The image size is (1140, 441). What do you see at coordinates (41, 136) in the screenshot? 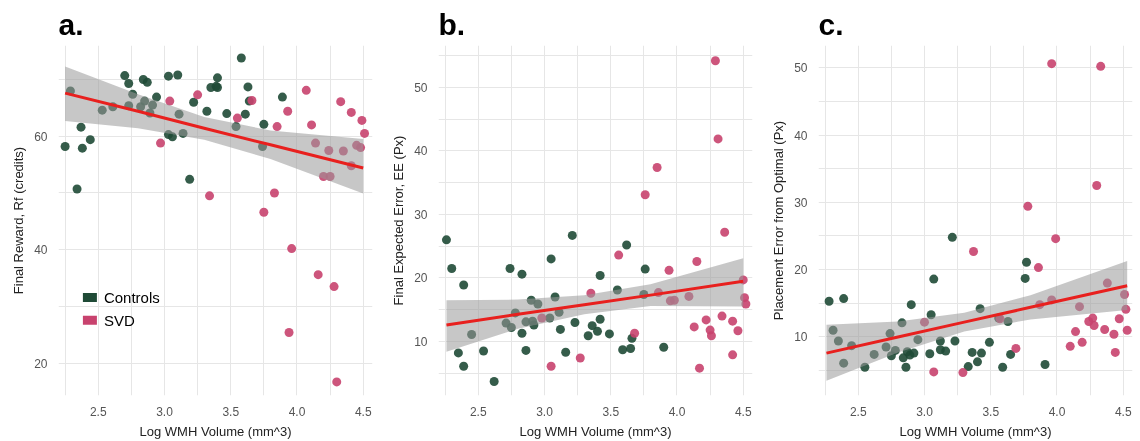
I see `y-tick-label: 60` at bounding box center [41, 136].